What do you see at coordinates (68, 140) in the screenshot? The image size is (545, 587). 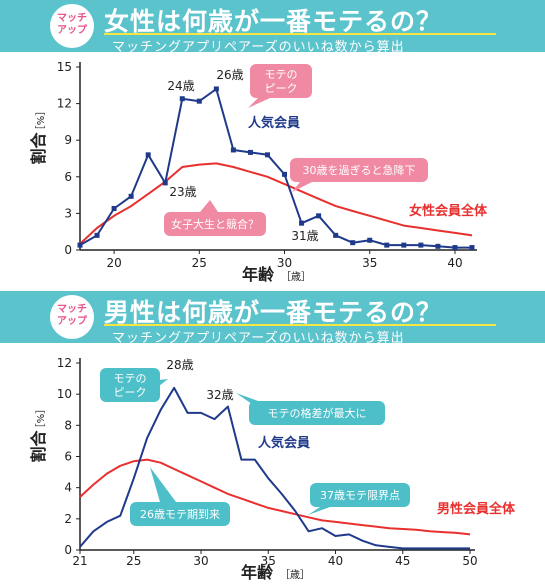 I see `y-tick-label: 9` at bounding box center [68, 140].